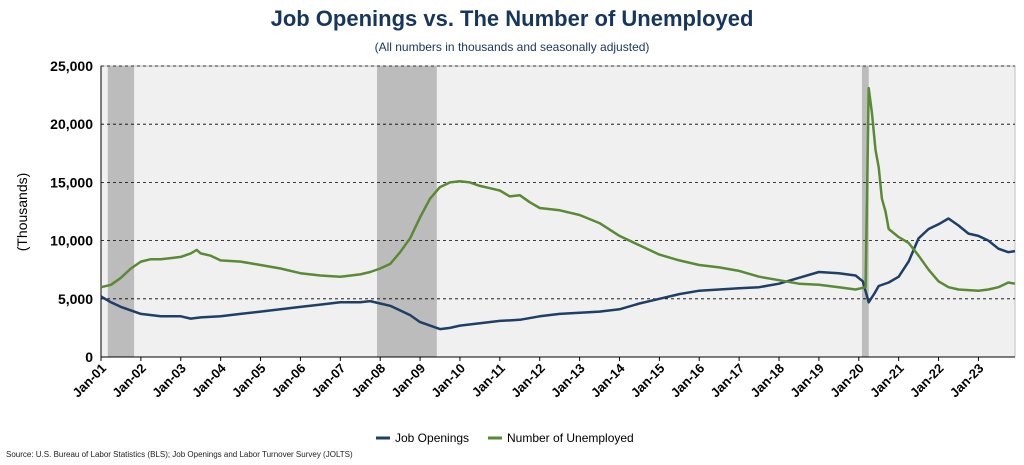 The width and height of the screenshot is (1024, 465). I want to click on x-tick-label: Jan-23, so click(967, 381).